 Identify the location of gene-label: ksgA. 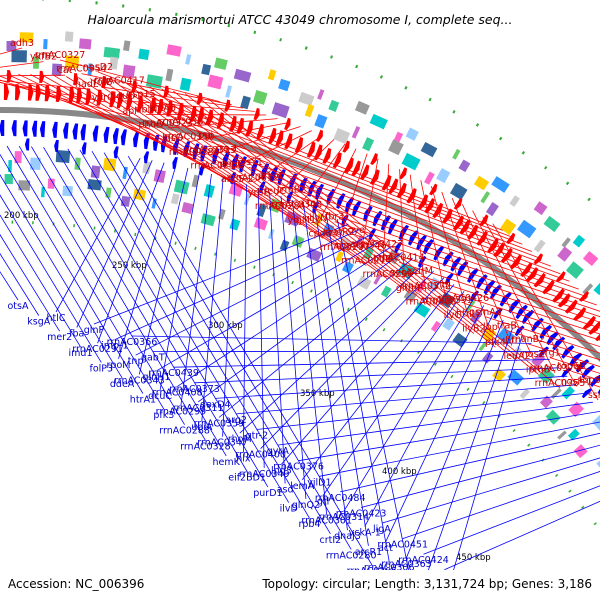
(38, 322).